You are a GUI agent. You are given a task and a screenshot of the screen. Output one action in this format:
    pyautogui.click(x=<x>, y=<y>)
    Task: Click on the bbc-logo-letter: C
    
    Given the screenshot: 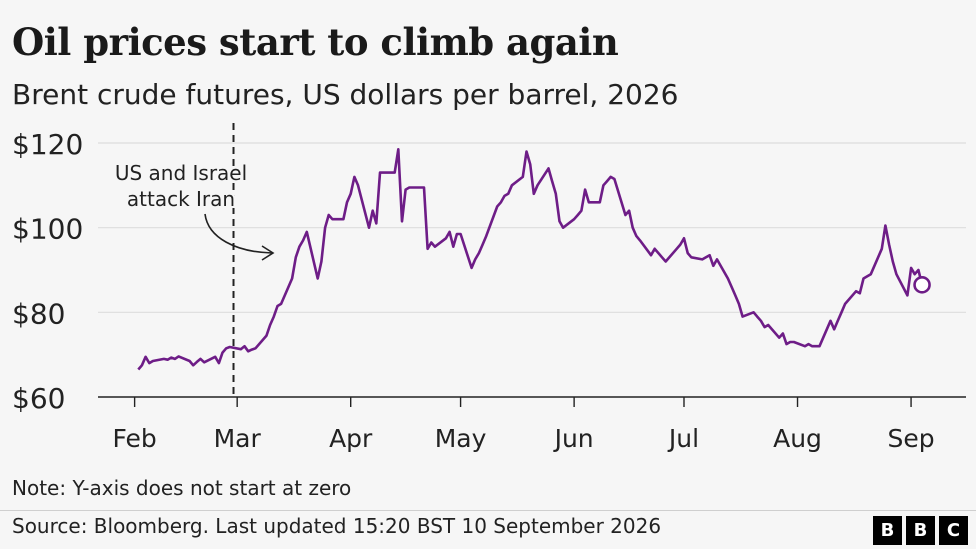 What is the action you would take?
    pyautogui.click(x=953, y=530)
    